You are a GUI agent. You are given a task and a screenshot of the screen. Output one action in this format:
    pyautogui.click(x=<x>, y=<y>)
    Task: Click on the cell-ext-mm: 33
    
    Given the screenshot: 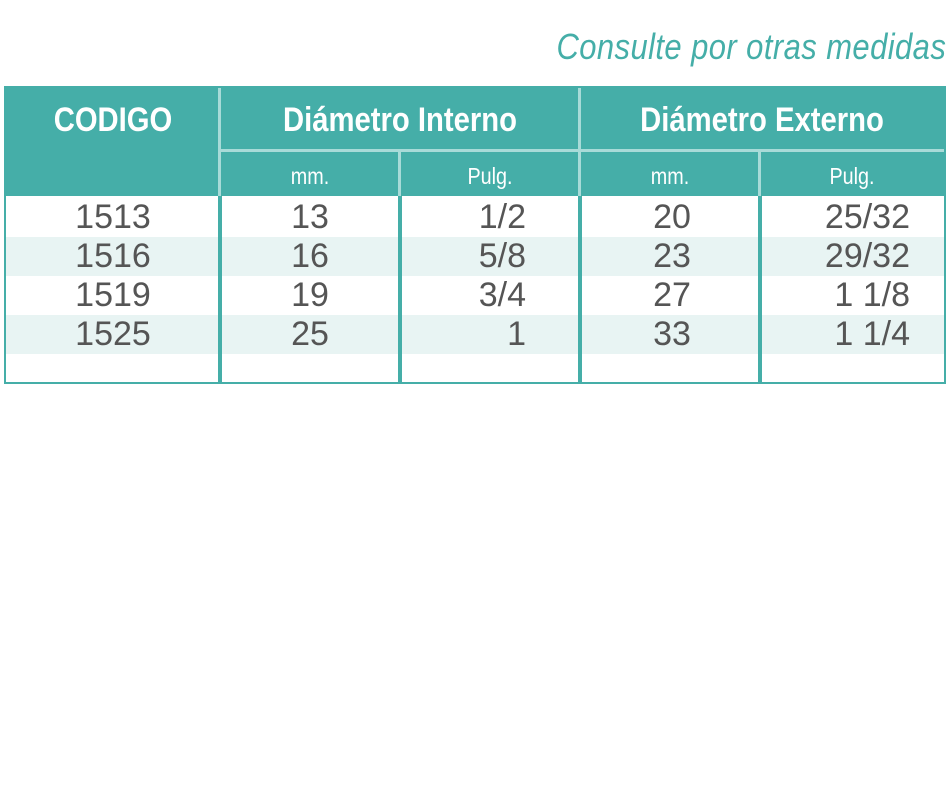 What is the action you would take?
    pyautogui.click(x=672, y=334)
    